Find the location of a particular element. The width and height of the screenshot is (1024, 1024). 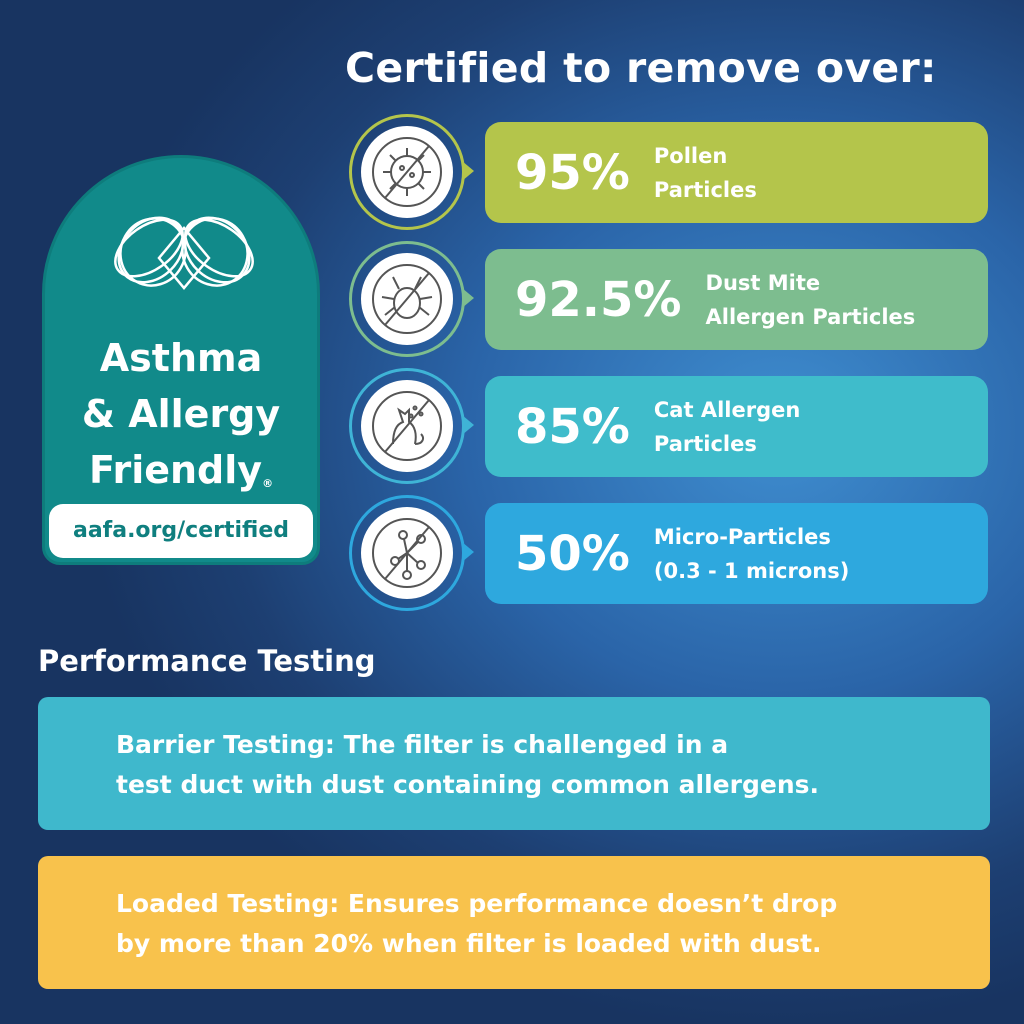

removal-stat-card: 85% Cat Allergen Particles is located at coordinates (736, 426).